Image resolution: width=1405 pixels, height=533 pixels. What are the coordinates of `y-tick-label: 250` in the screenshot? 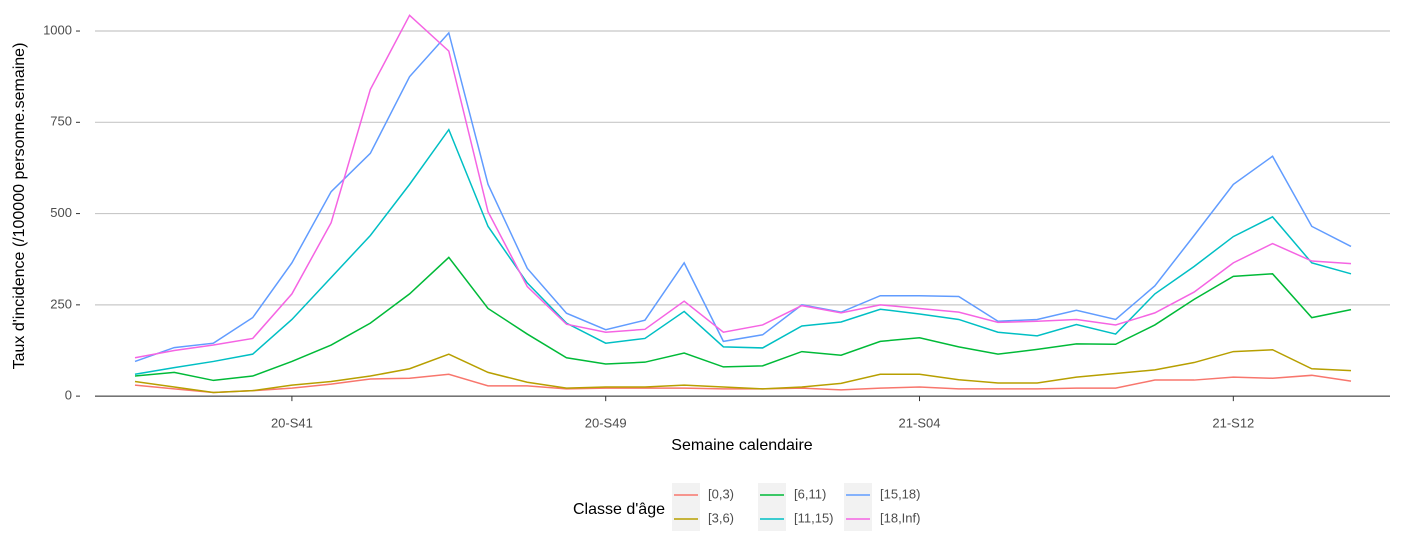 It's located at (61, 303).